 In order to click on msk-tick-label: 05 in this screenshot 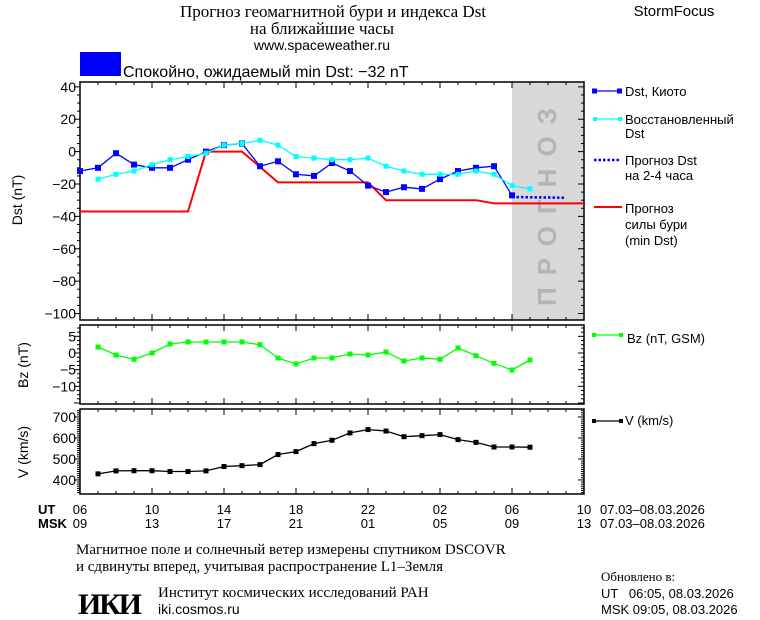, I will do `click(440, 523)`.